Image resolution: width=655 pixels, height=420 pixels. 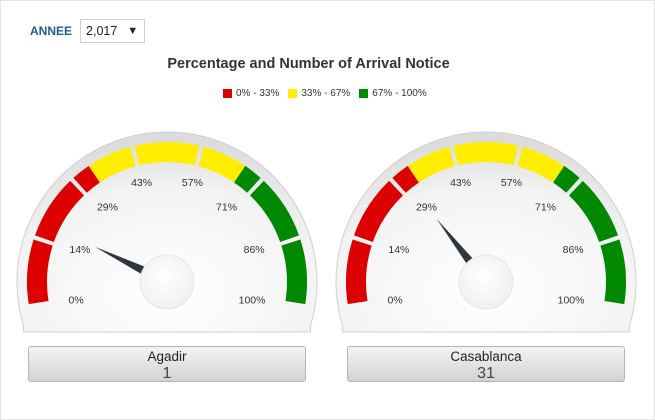 I want to click on gauge-label-agadir: Agadir 1, so click(x=167, y=364).